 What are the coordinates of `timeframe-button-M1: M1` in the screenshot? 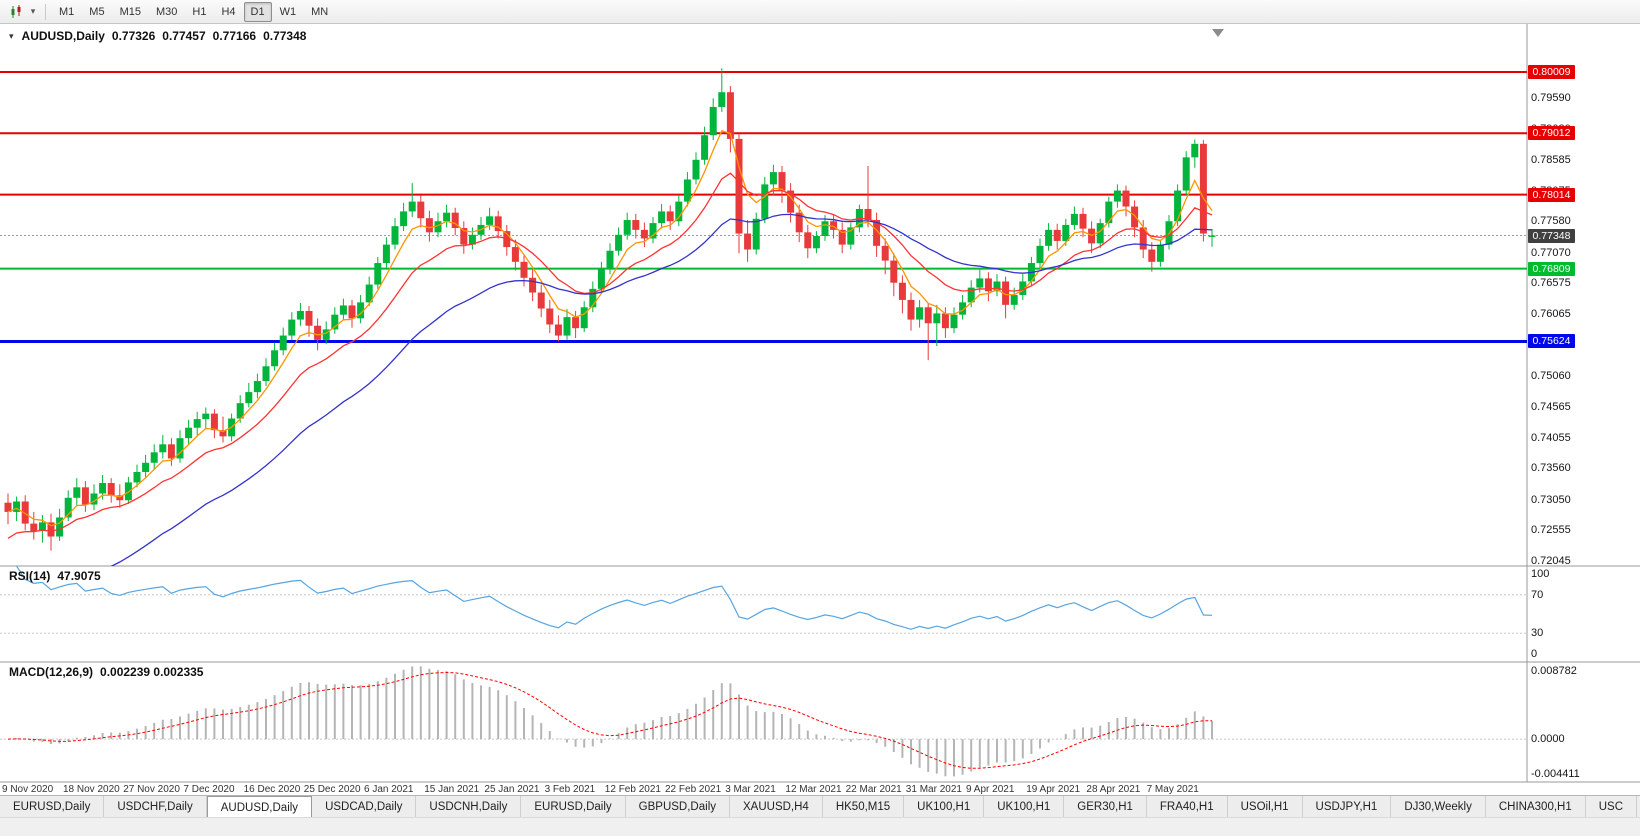 It's located at (67, 11).